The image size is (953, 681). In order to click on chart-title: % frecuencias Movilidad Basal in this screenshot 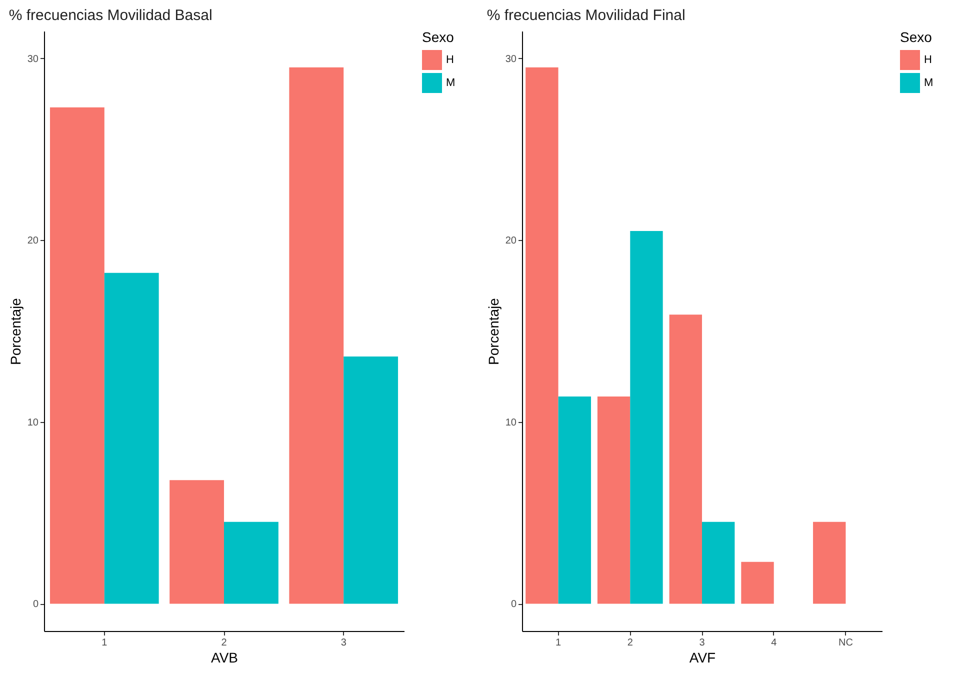, I will do `click(110, 15)`.